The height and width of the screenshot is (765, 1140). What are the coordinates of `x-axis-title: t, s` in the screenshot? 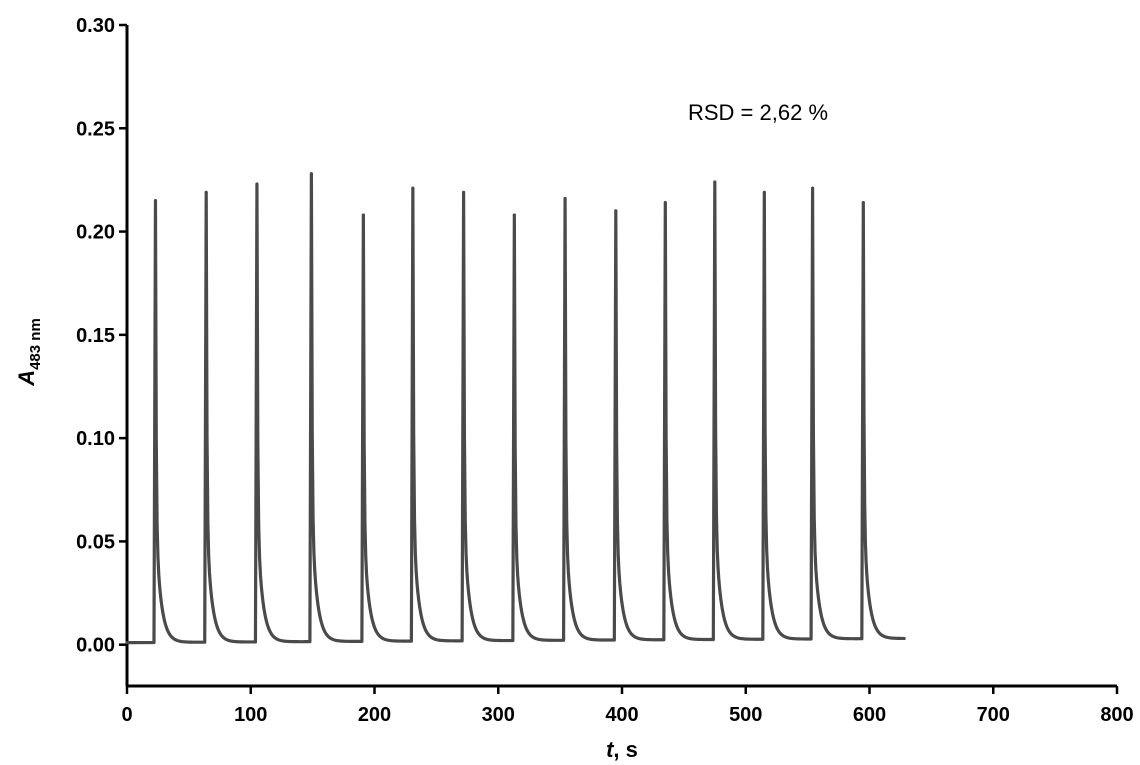 It's located at (622, 749).